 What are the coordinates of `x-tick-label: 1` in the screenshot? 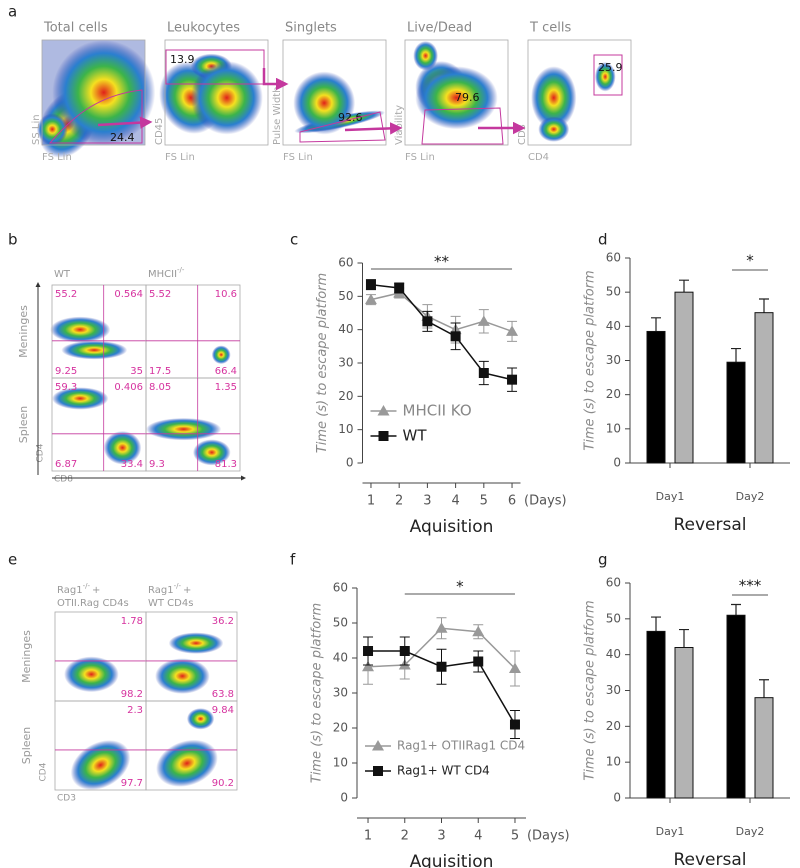 It's located at (368, 836).